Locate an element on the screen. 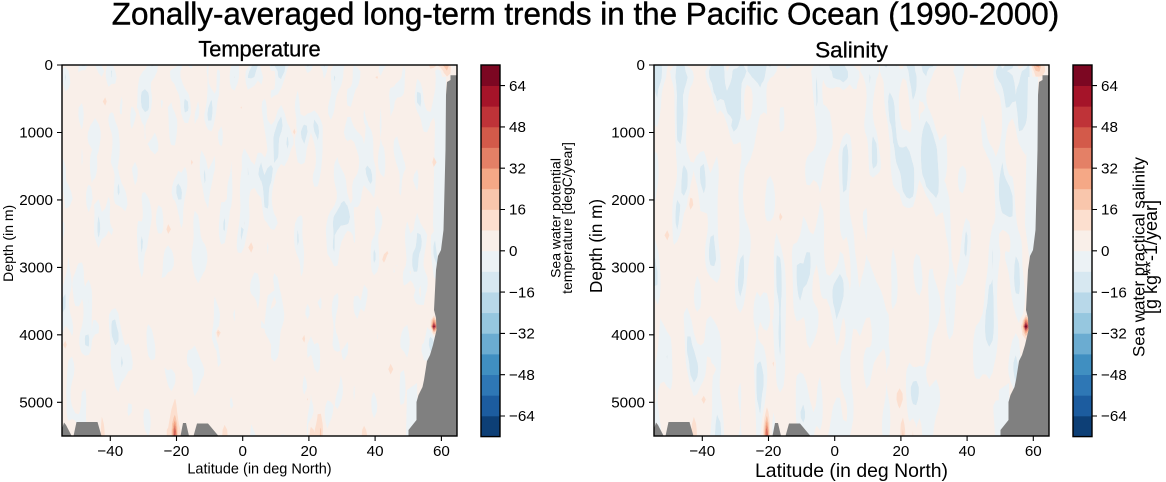 This screenshot has width=1166, height=482. svg-text: temperature [degC/year] is located at coordinates (567, 218).